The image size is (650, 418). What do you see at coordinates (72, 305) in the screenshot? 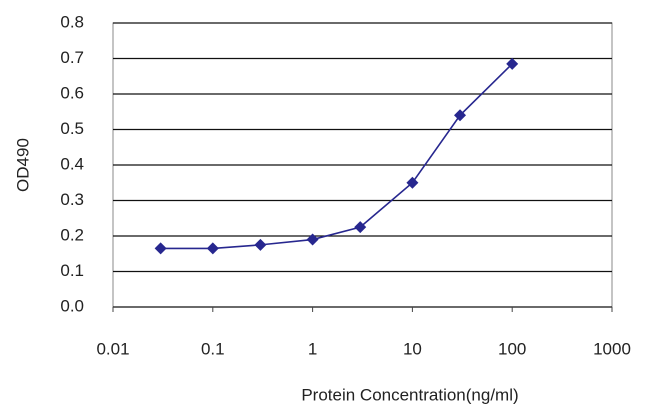
I see `y-tick-label: 0.0` at bounding box center [72, 305].